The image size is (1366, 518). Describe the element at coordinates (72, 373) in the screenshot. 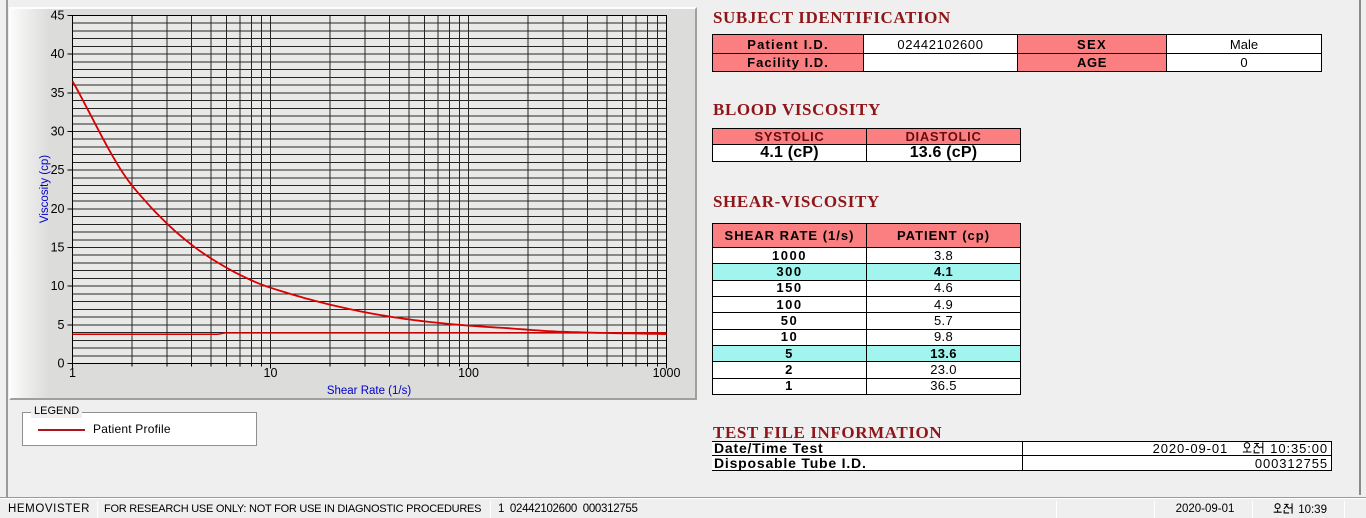

I see `svg-text: 1` at that location.